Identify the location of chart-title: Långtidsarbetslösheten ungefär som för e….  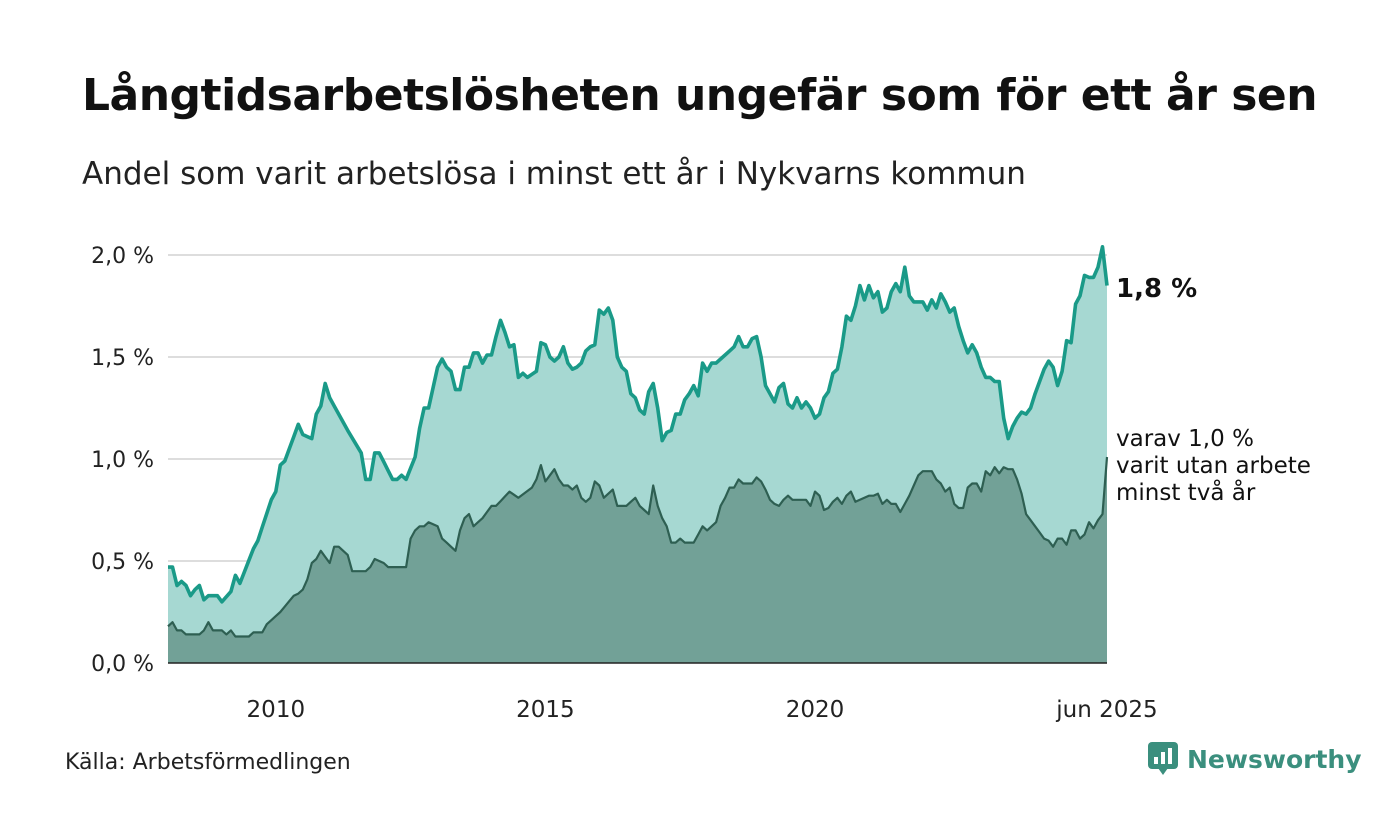
(700, 95).